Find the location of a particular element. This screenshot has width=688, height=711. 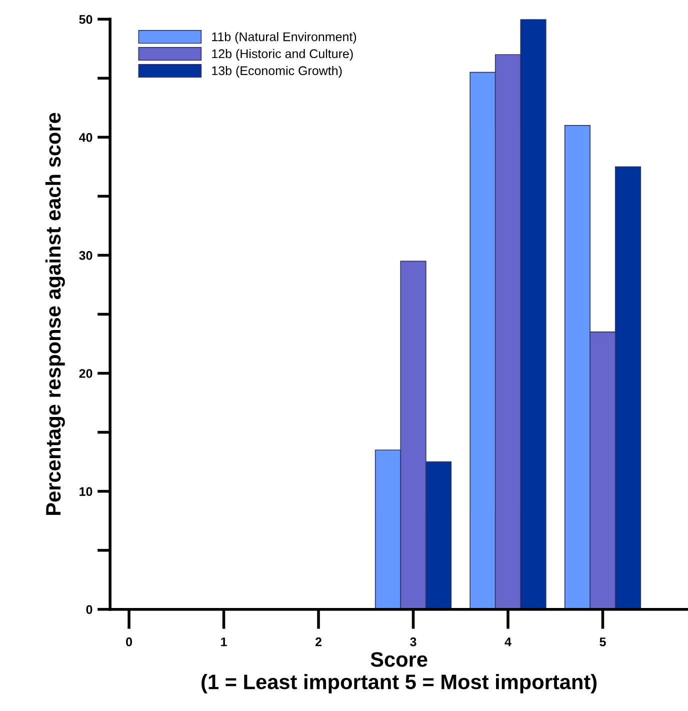

y-tick-label: 40 is located at coordinates (85, 137).